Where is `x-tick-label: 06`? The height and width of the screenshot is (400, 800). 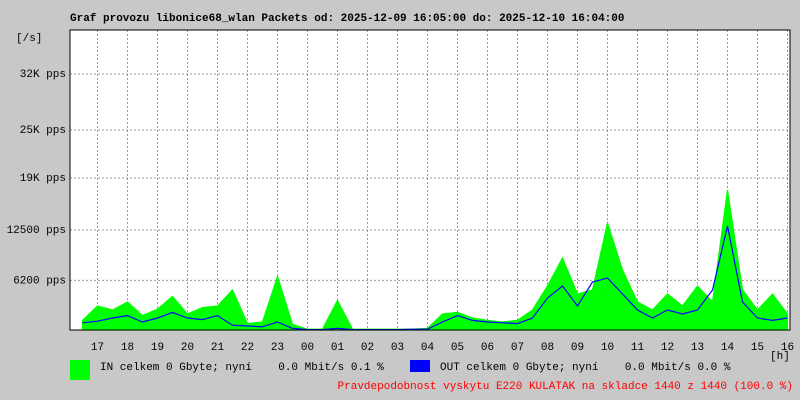
x-tick-label: 06 is located at coordinates (487, 348).